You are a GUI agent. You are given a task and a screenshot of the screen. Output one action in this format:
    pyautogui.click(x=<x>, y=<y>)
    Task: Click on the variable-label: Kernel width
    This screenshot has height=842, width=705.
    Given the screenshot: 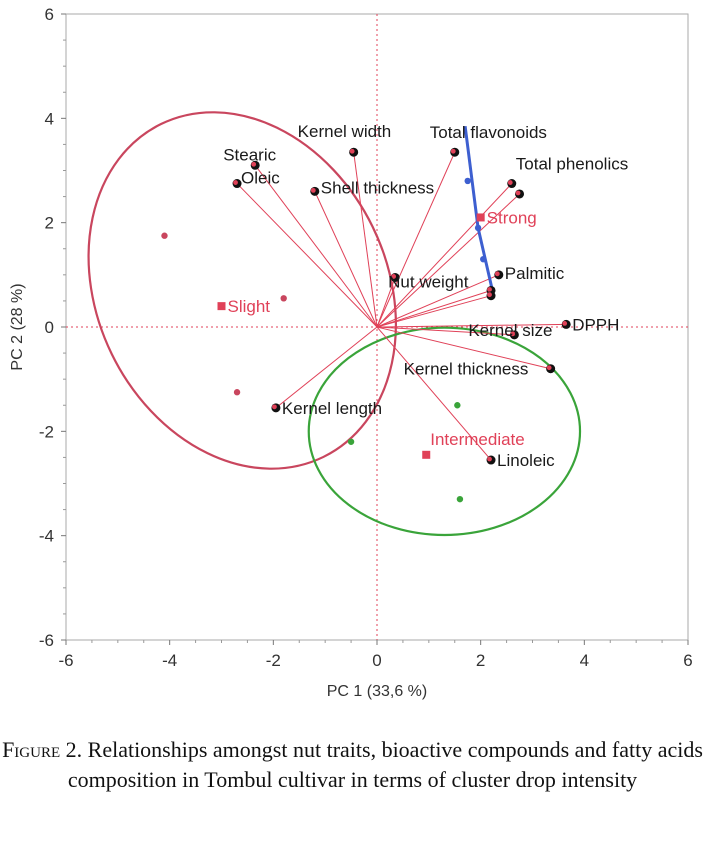 What is the action you would take?
    pyautogui.click(x=345, y=131)
    